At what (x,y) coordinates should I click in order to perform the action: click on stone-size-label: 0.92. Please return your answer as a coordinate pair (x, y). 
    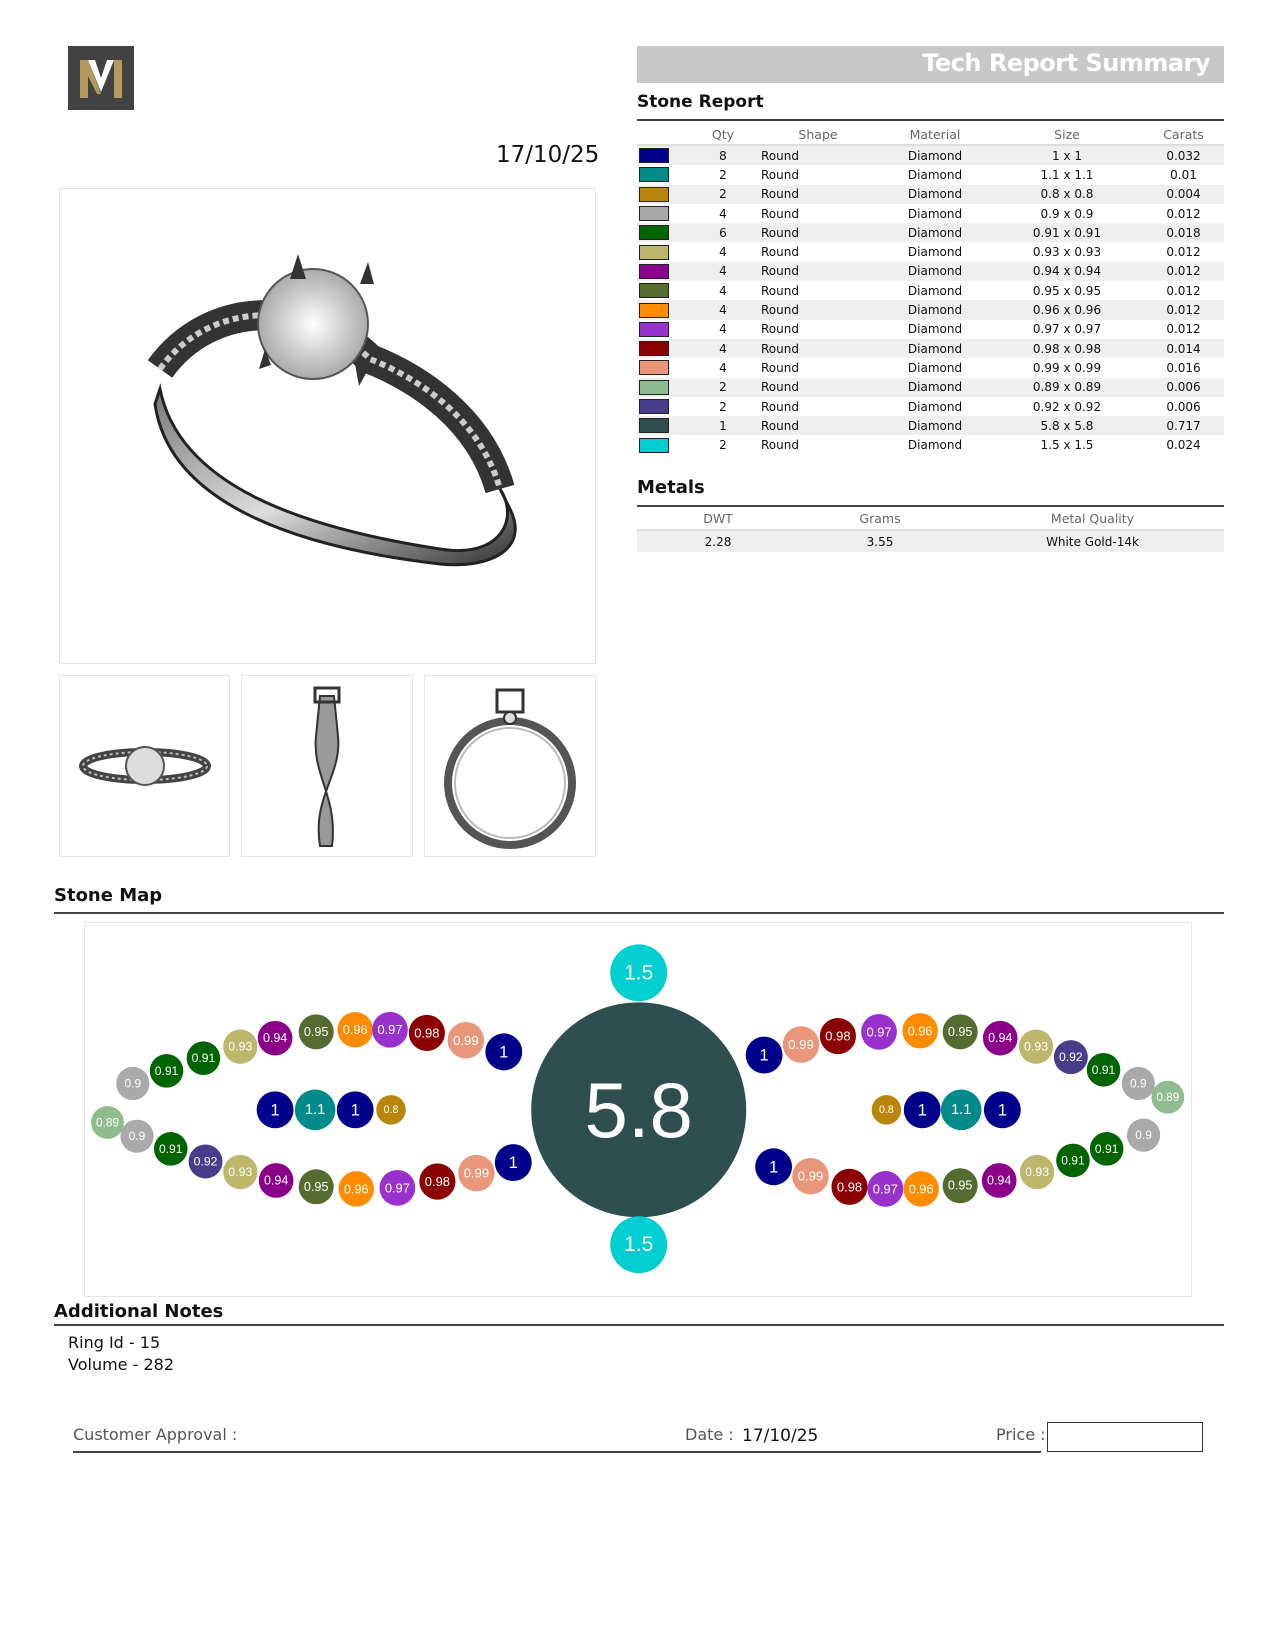
    Looking at the image, I should click on (1071, 1057).